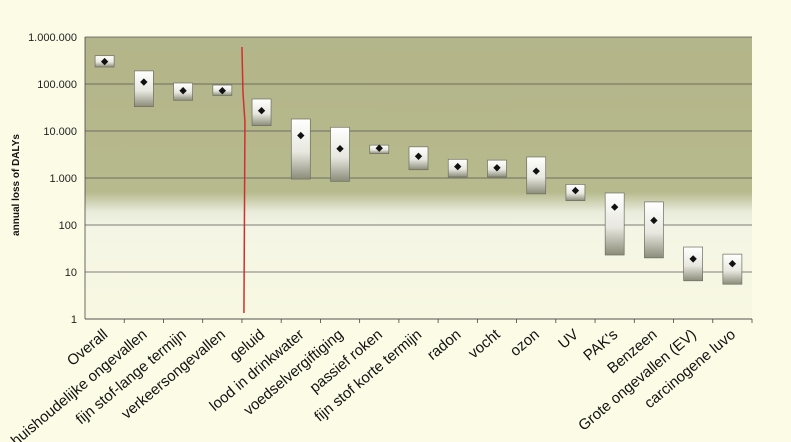 The height and width of the screenshot is (442, 791). What do you see at coordinates (60, 132) in the screenshot?
I see `y-tick-label-2: 10.000` at bounding box center [60, 132].